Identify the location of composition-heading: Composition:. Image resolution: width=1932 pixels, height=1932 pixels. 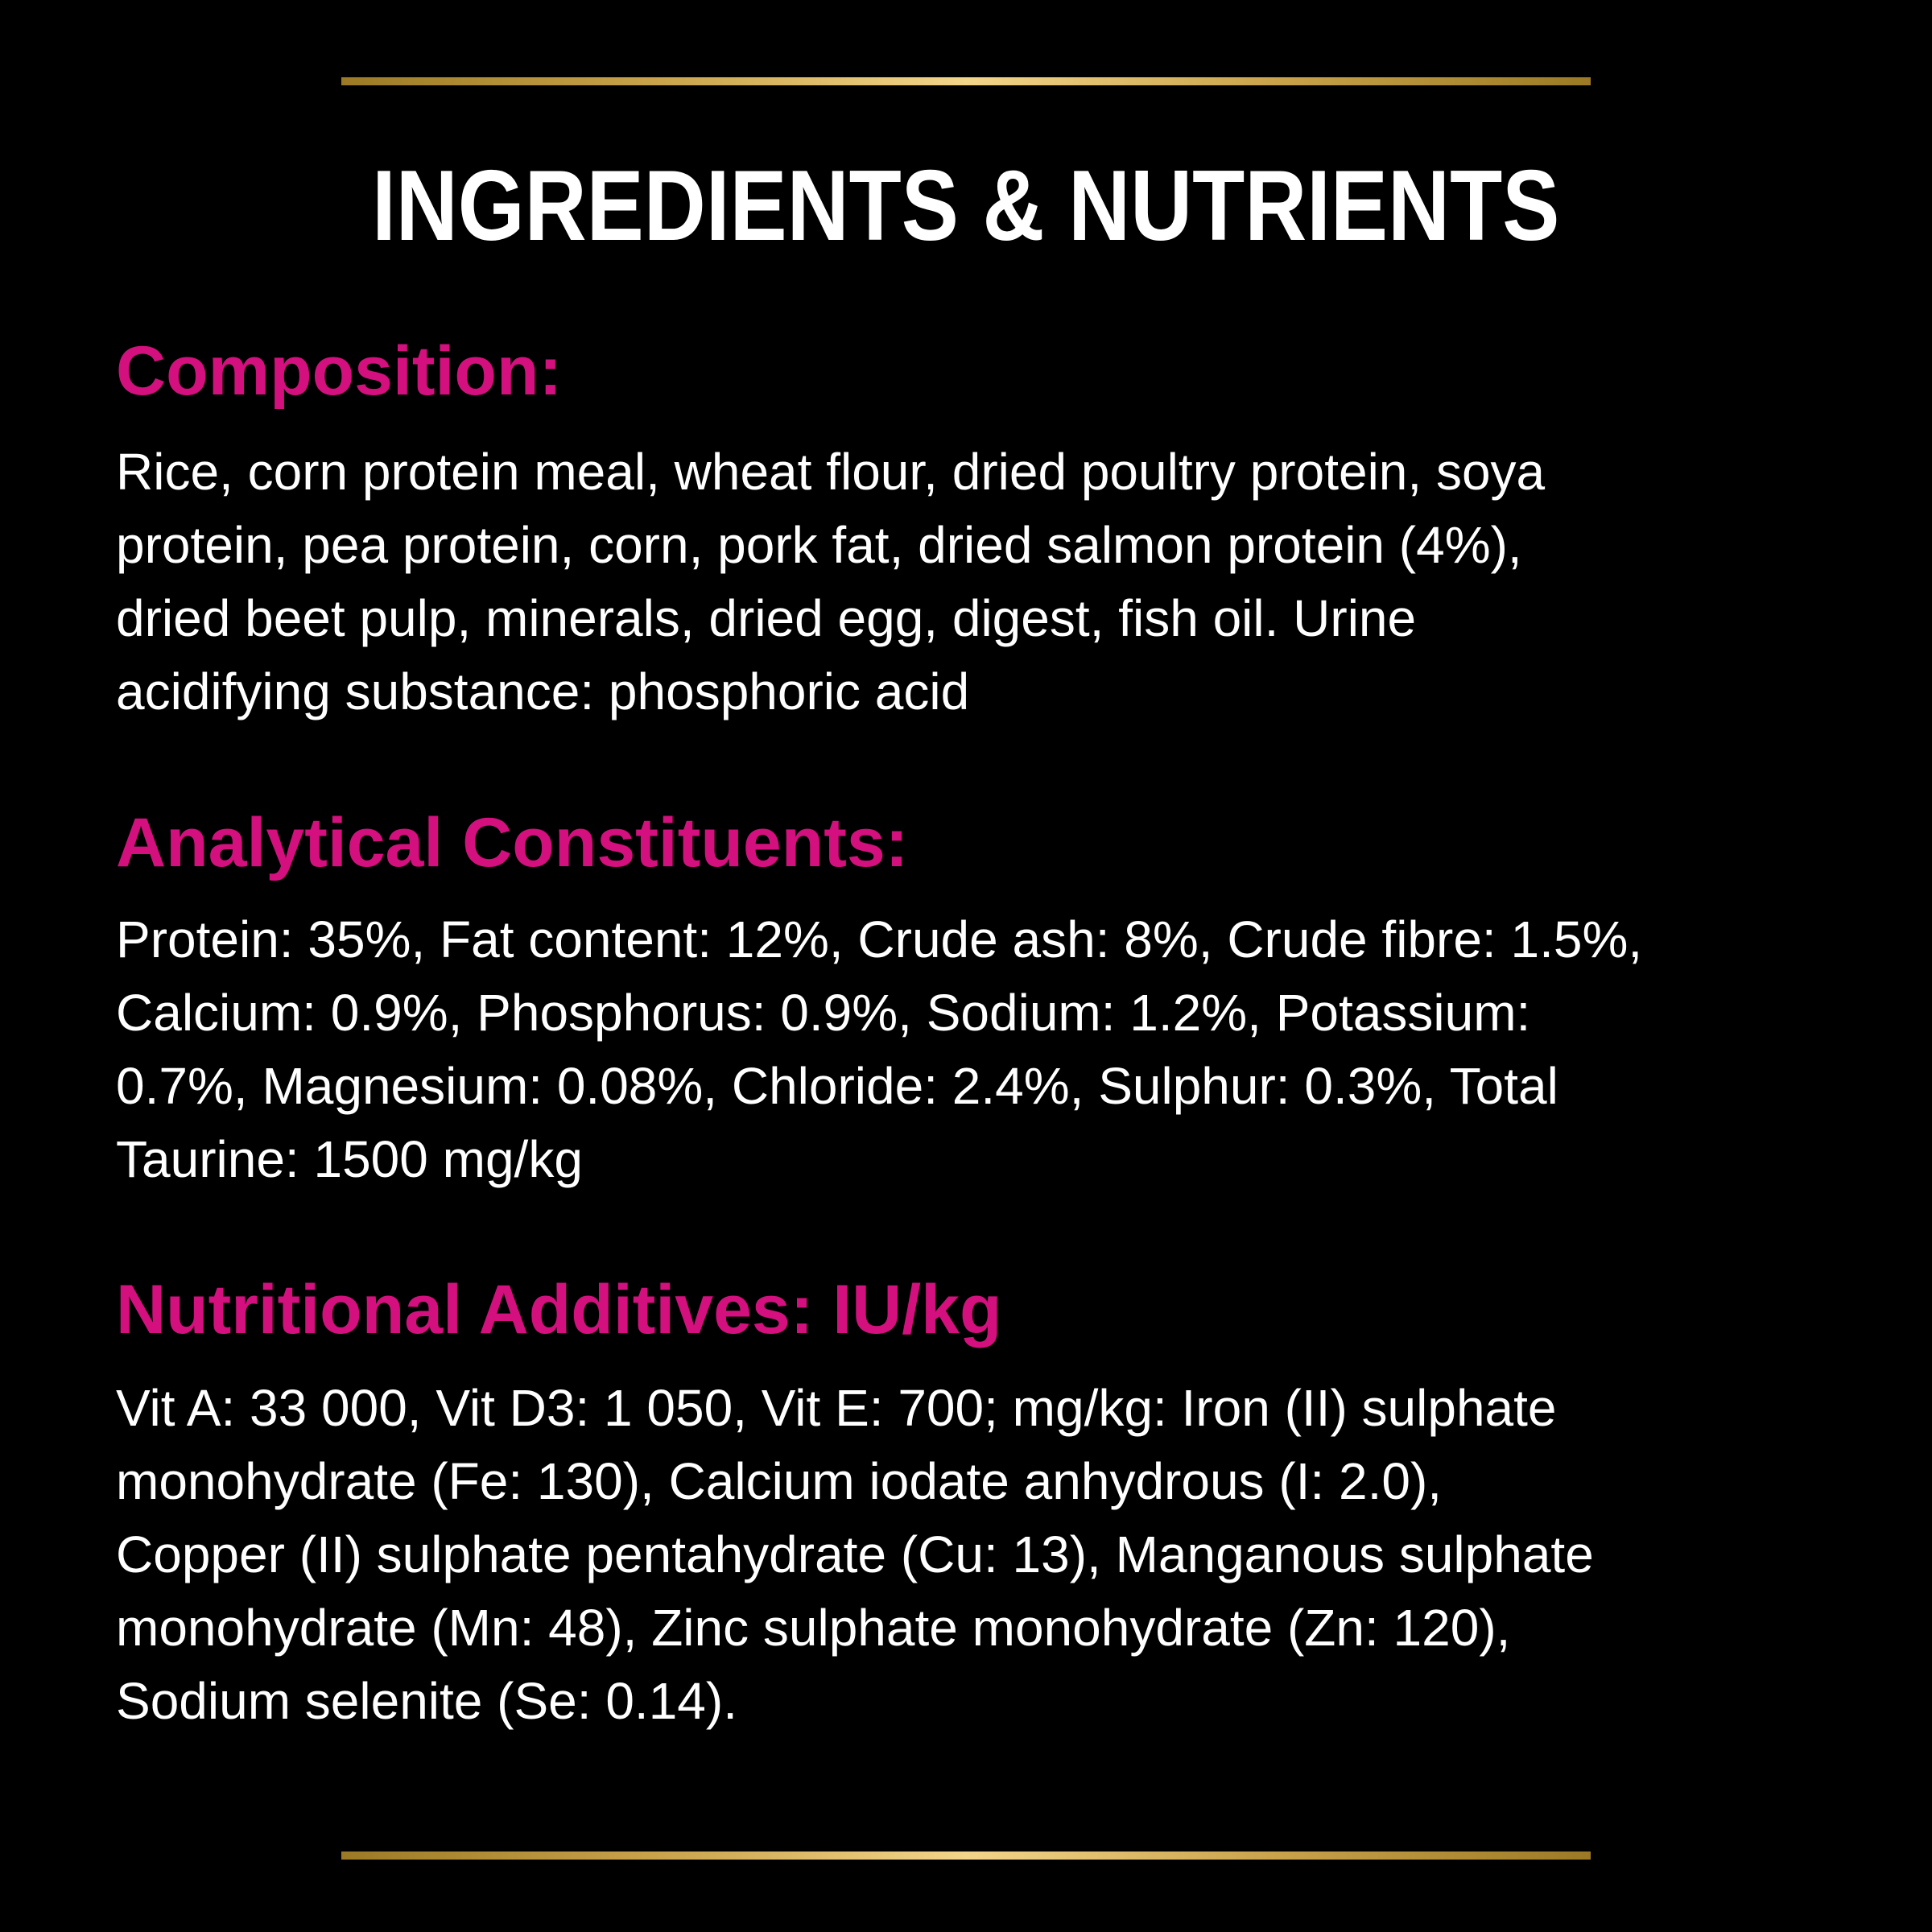
(339, 371).